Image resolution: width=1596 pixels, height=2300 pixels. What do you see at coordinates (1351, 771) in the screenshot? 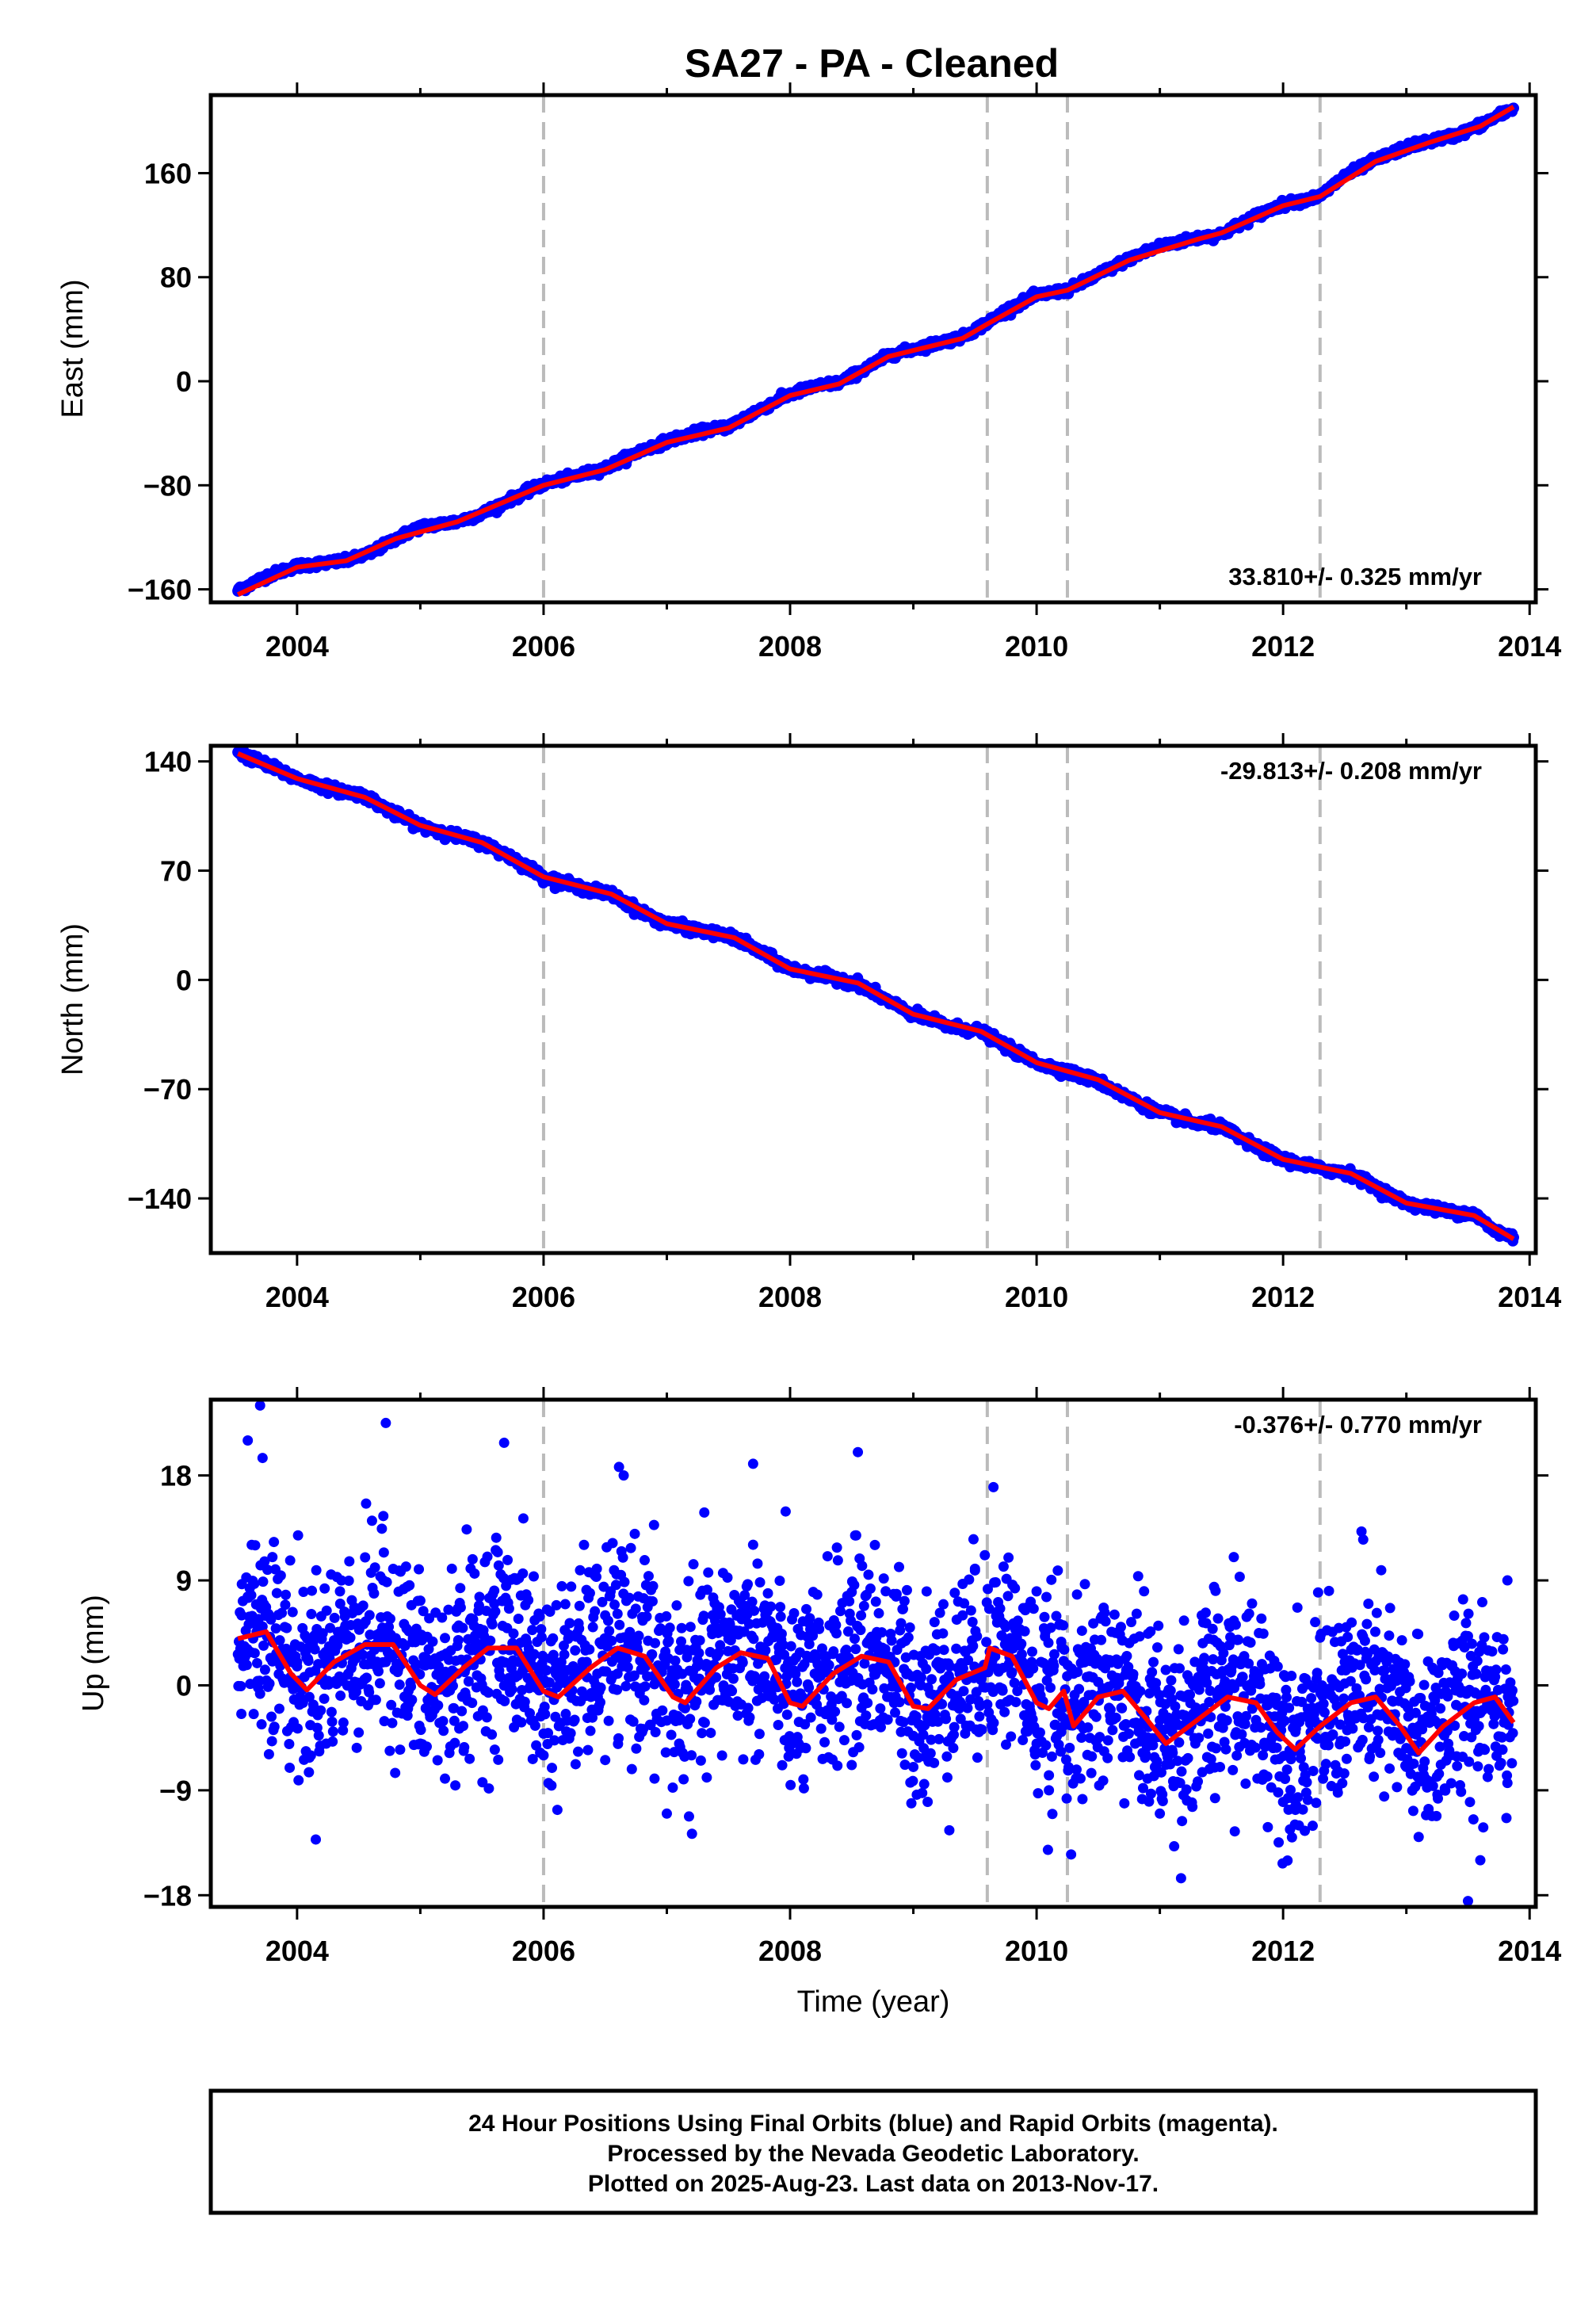
I see `velocity-annotation: -29.813+/- 0.208 mm/yr` at bounding box center [1351, 771].